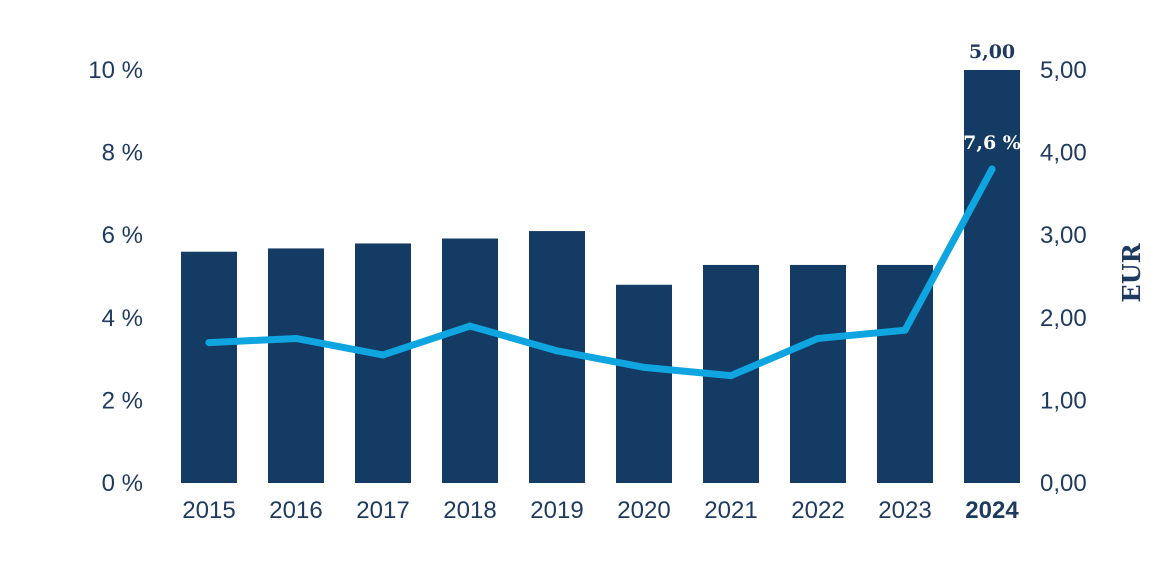 The image size is (1161, 588). I want to click on bar-2017, so click(383, 363).